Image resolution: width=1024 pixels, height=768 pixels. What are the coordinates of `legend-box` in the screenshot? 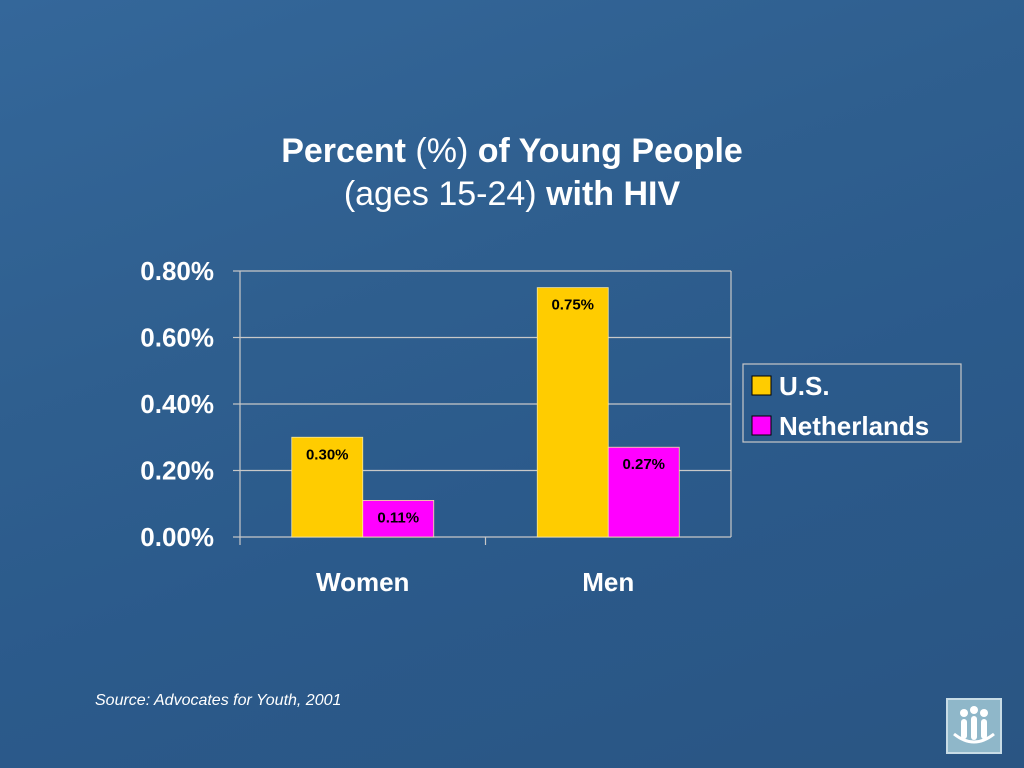 It's located at (852, 403).